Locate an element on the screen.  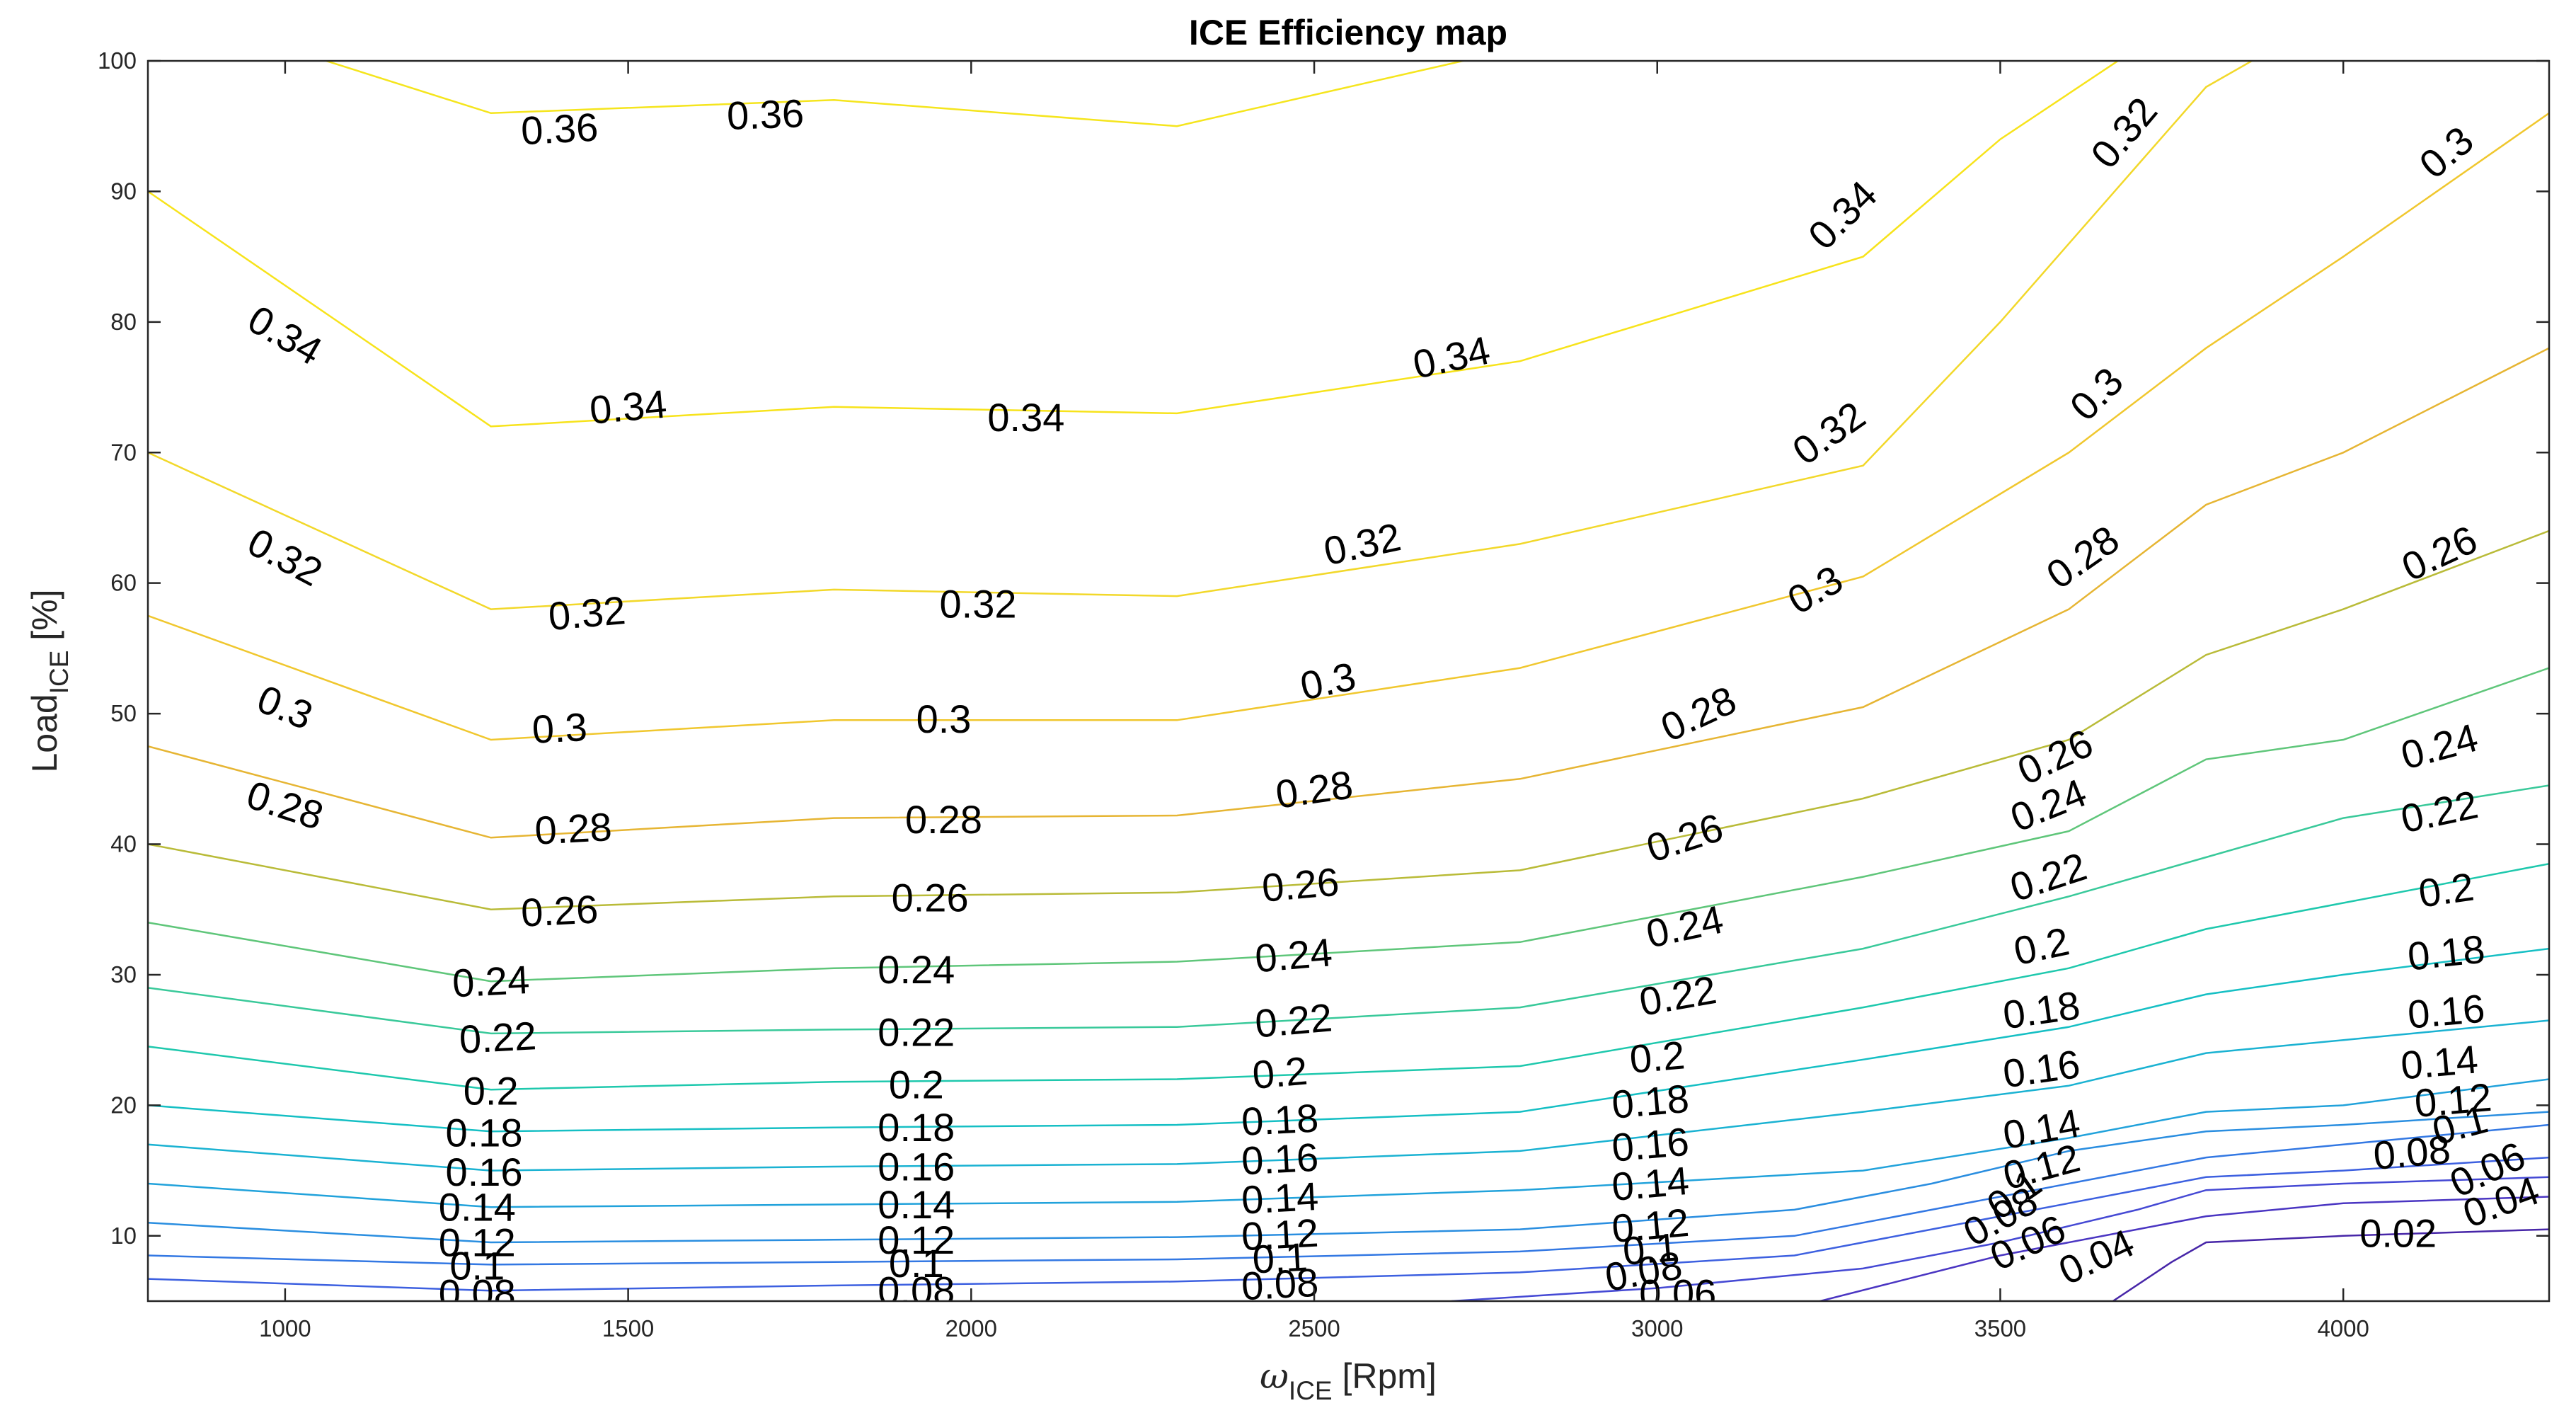
contour-label-group: 0.26 is located at coordinates (931, 898).